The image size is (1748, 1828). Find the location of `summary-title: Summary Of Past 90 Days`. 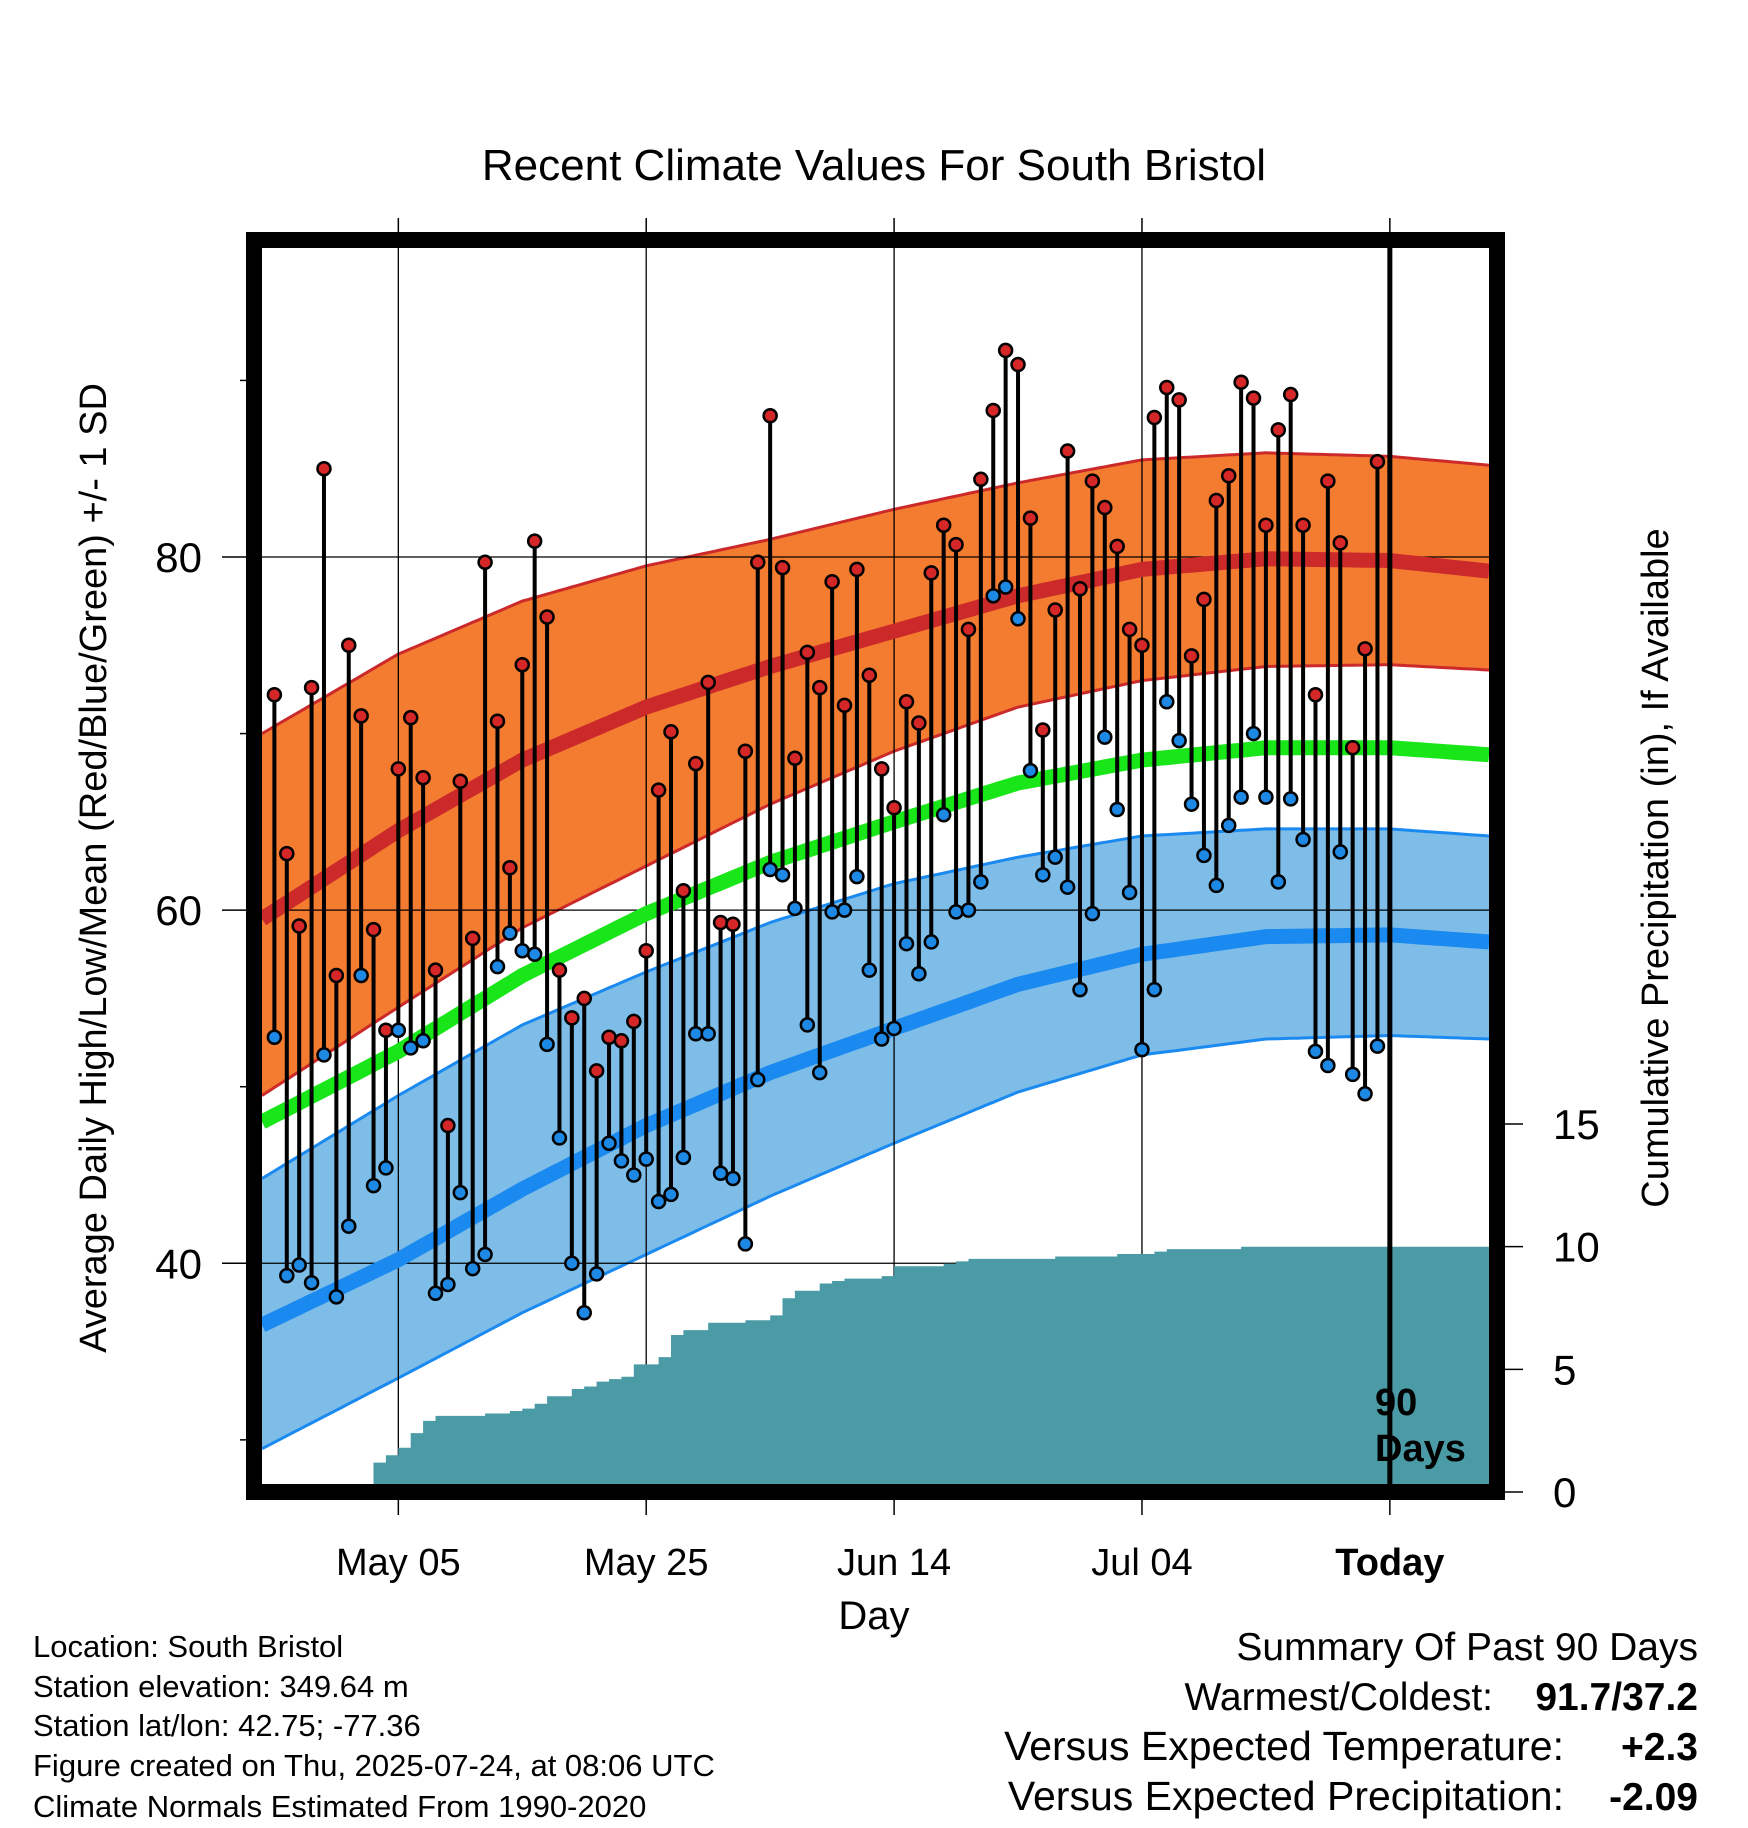

summary-title: Summary Of Past 90 Days is located at coordinates (1467, 1647).